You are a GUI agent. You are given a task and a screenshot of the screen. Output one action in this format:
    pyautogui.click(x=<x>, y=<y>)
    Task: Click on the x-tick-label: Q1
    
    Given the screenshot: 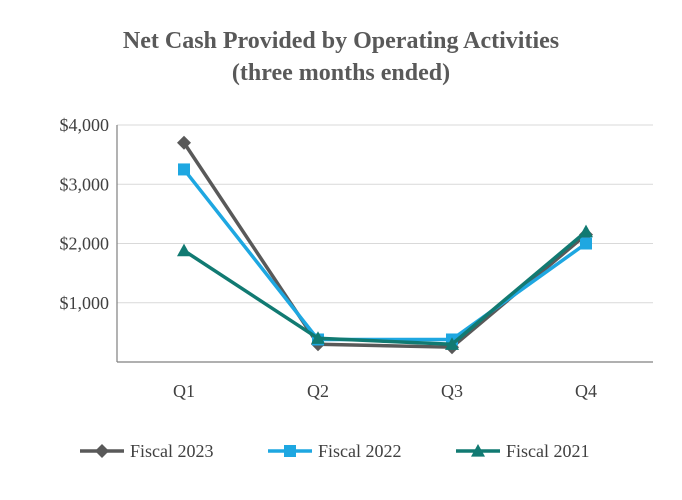 What is the action you would take?
    pyautogui.click(x=184, y=391)
    